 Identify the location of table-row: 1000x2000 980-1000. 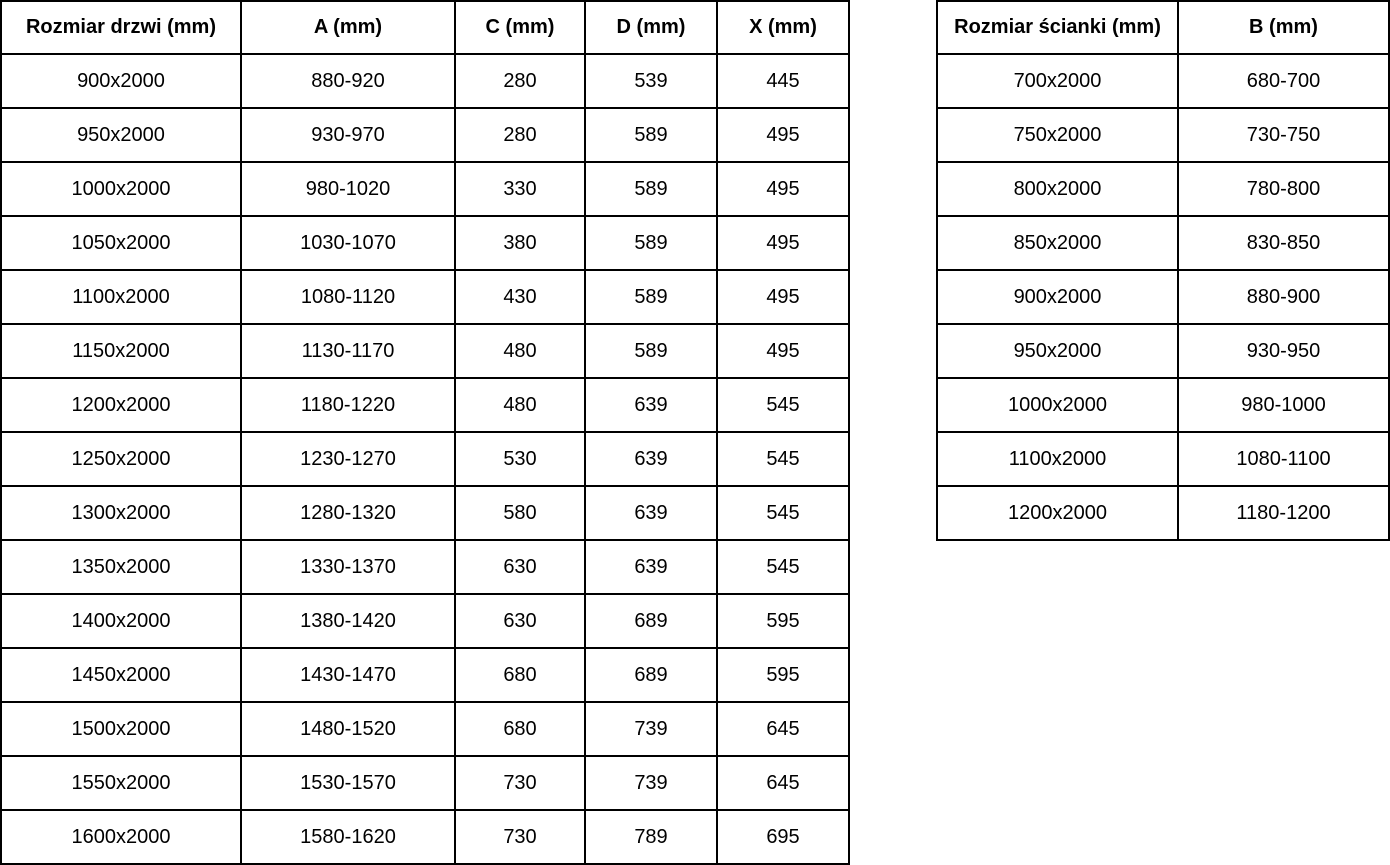
(1163, 405).